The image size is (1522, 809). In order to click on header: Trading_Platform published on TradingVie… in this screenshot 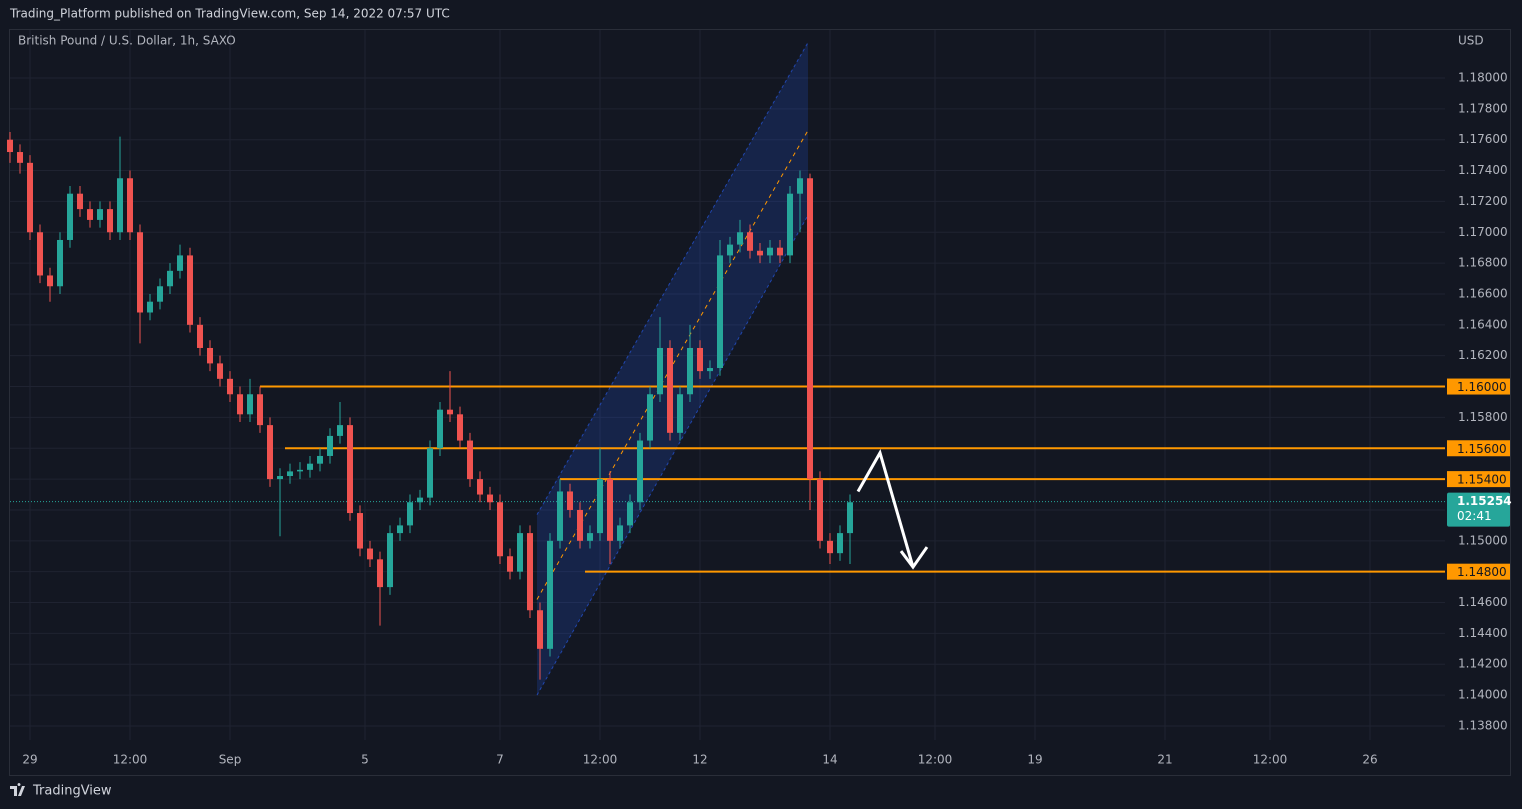, I will do `click(229, 14)`.